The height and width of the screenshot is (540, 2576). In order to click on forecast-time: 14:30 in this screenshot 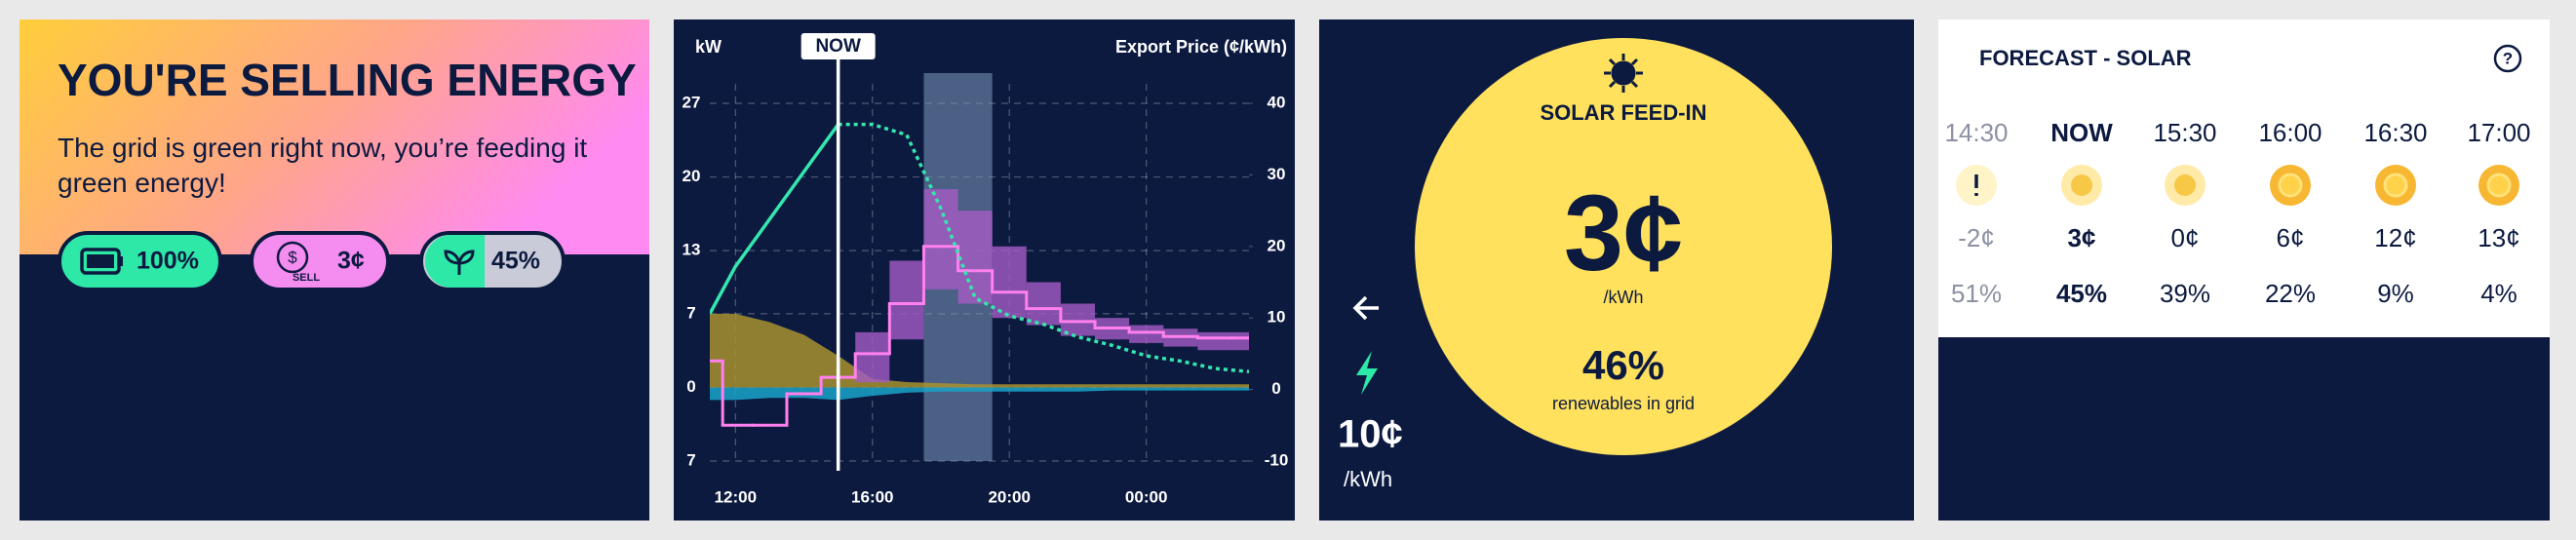, I will do `click(1976, 132)`.